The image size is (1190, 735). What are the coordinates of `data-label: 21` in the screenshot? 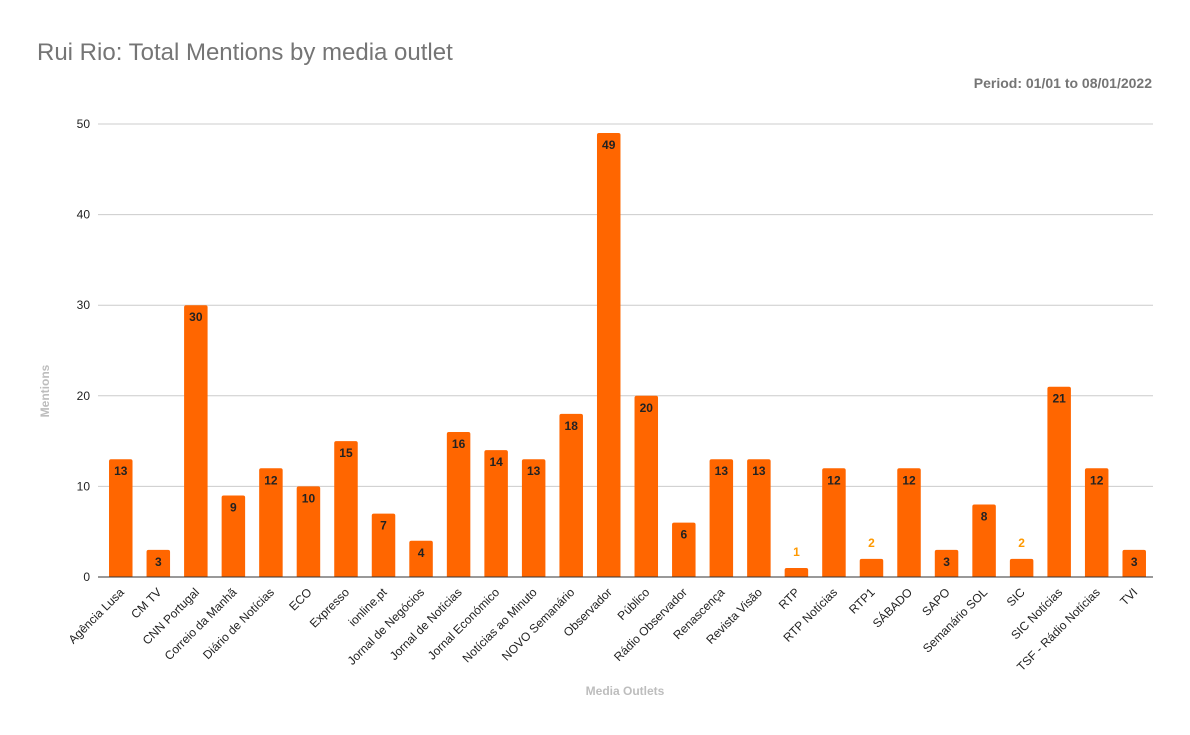 It's located at (1059, 399).